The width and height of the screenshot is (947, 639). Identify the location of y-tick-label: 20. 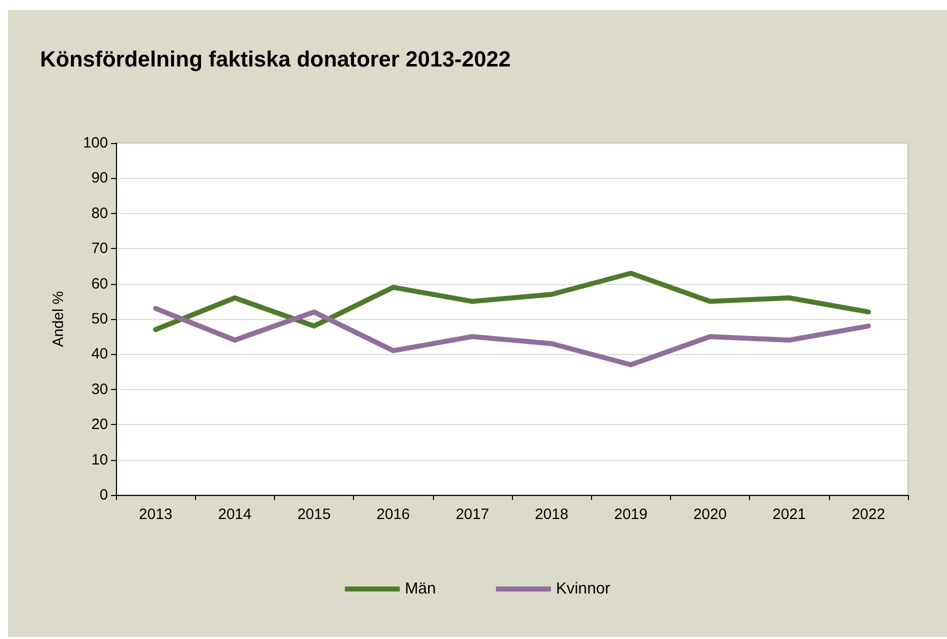
(99, 425).